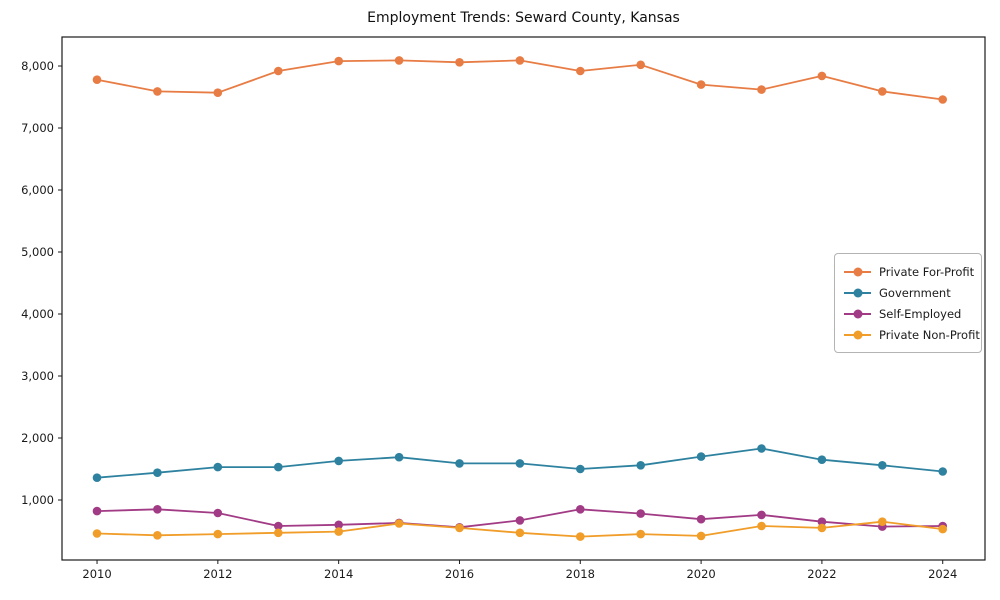 The image size is (1000, 600). I want to click on legend-item: Private Non-Profit, so click(912, 334).